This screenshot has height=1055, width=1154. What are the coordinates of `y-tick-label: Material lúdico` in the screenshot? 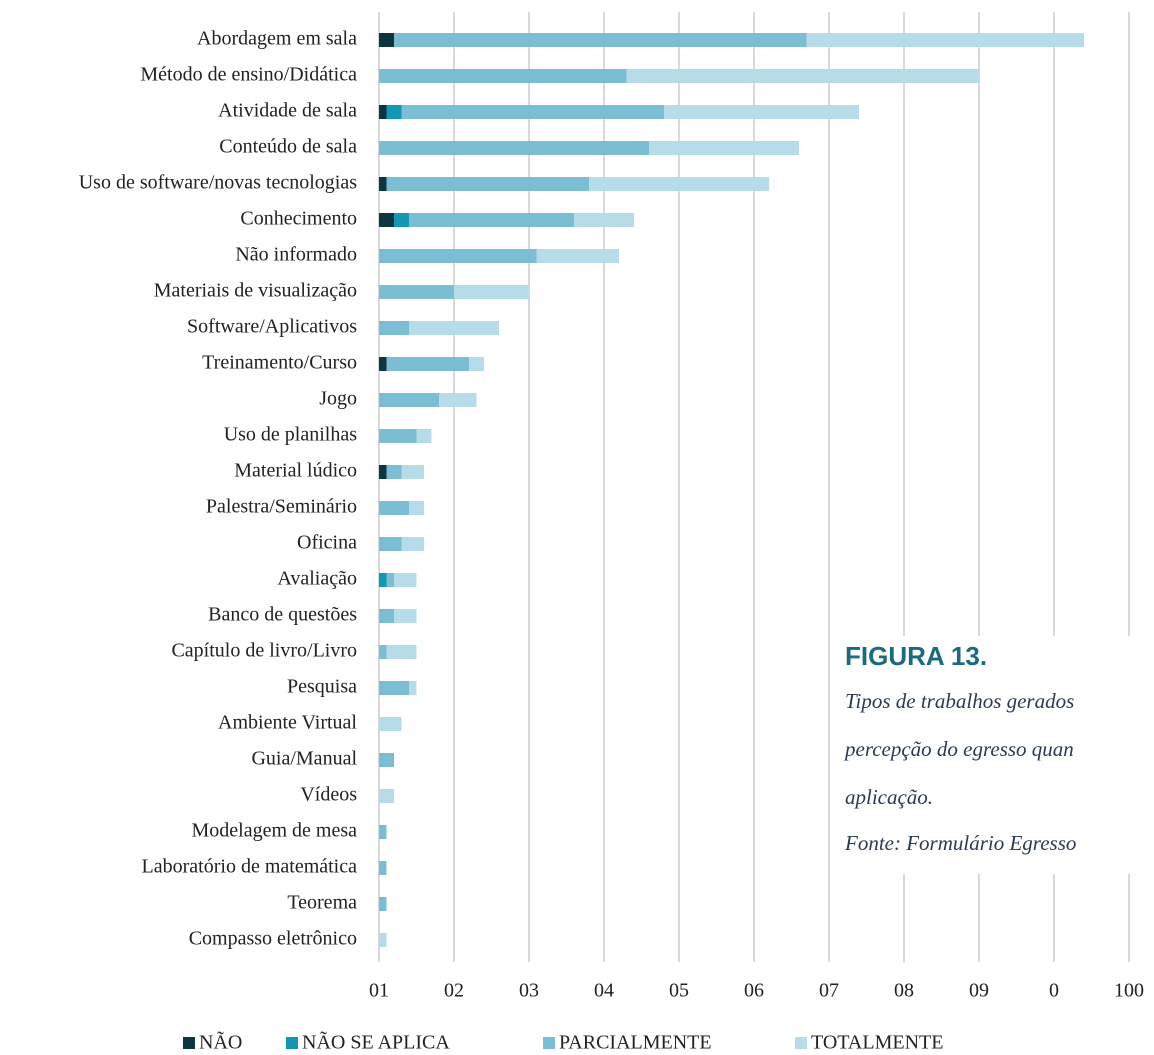 It's located at (295, 471).